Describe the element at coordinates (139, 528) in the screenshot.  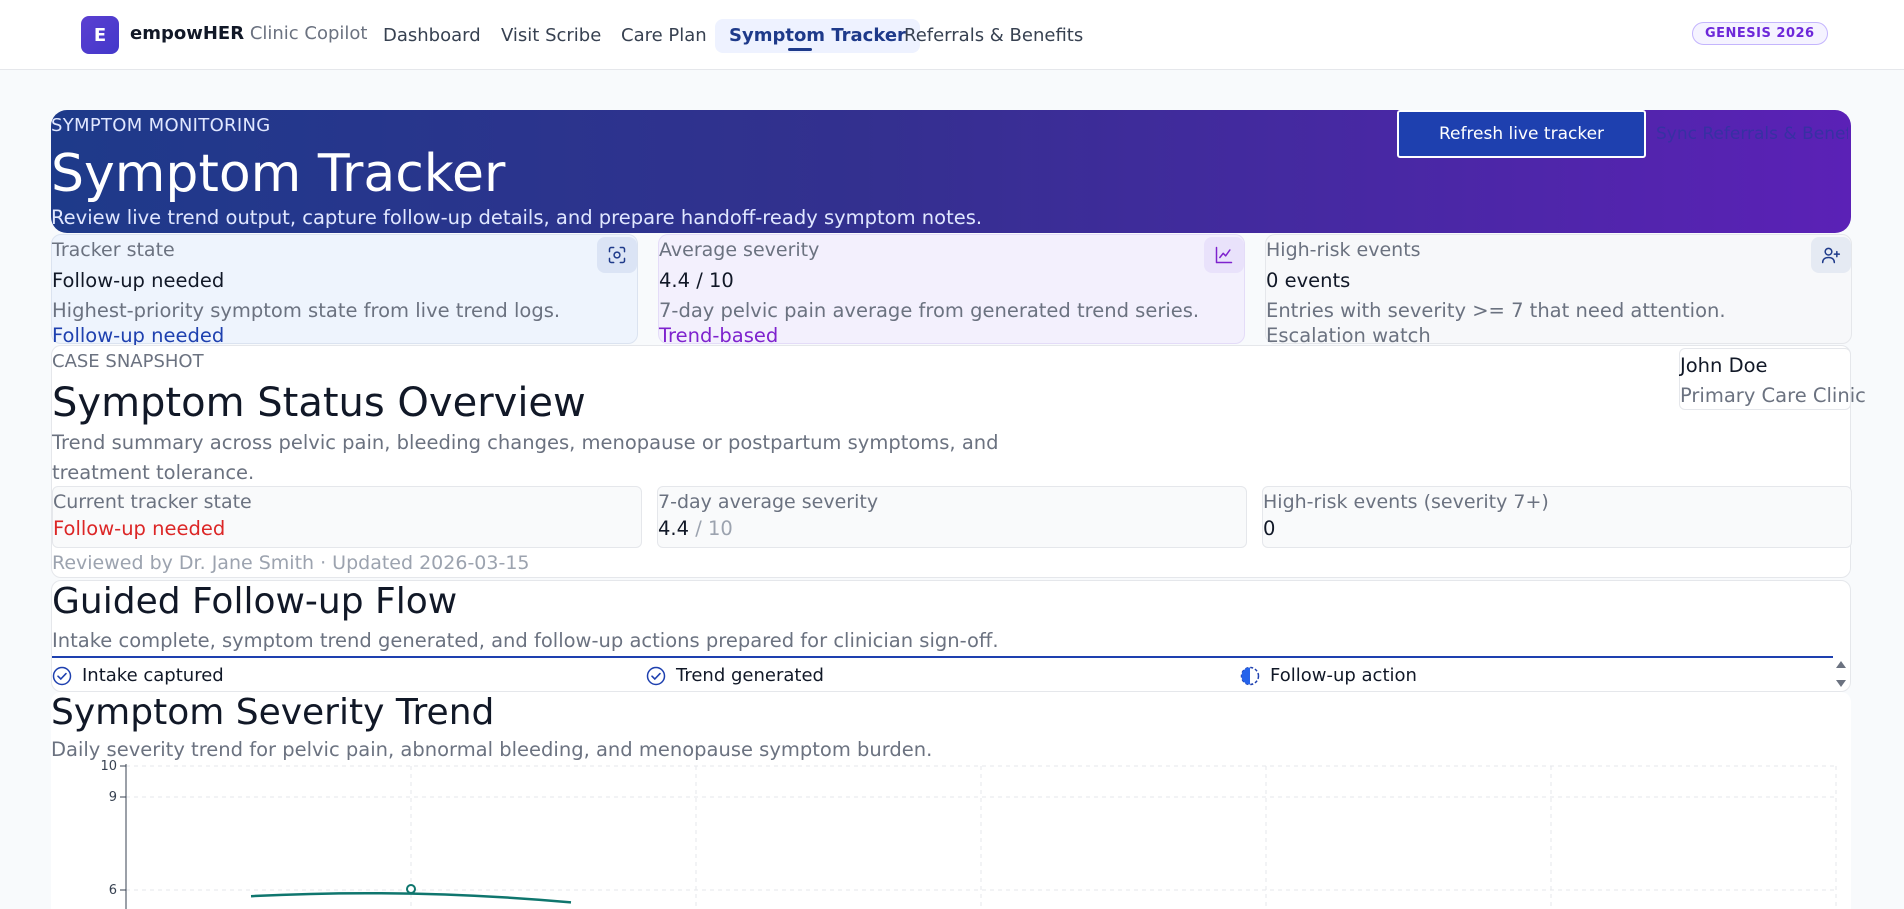
I see `stat-value: Follow-up needed` at that location.